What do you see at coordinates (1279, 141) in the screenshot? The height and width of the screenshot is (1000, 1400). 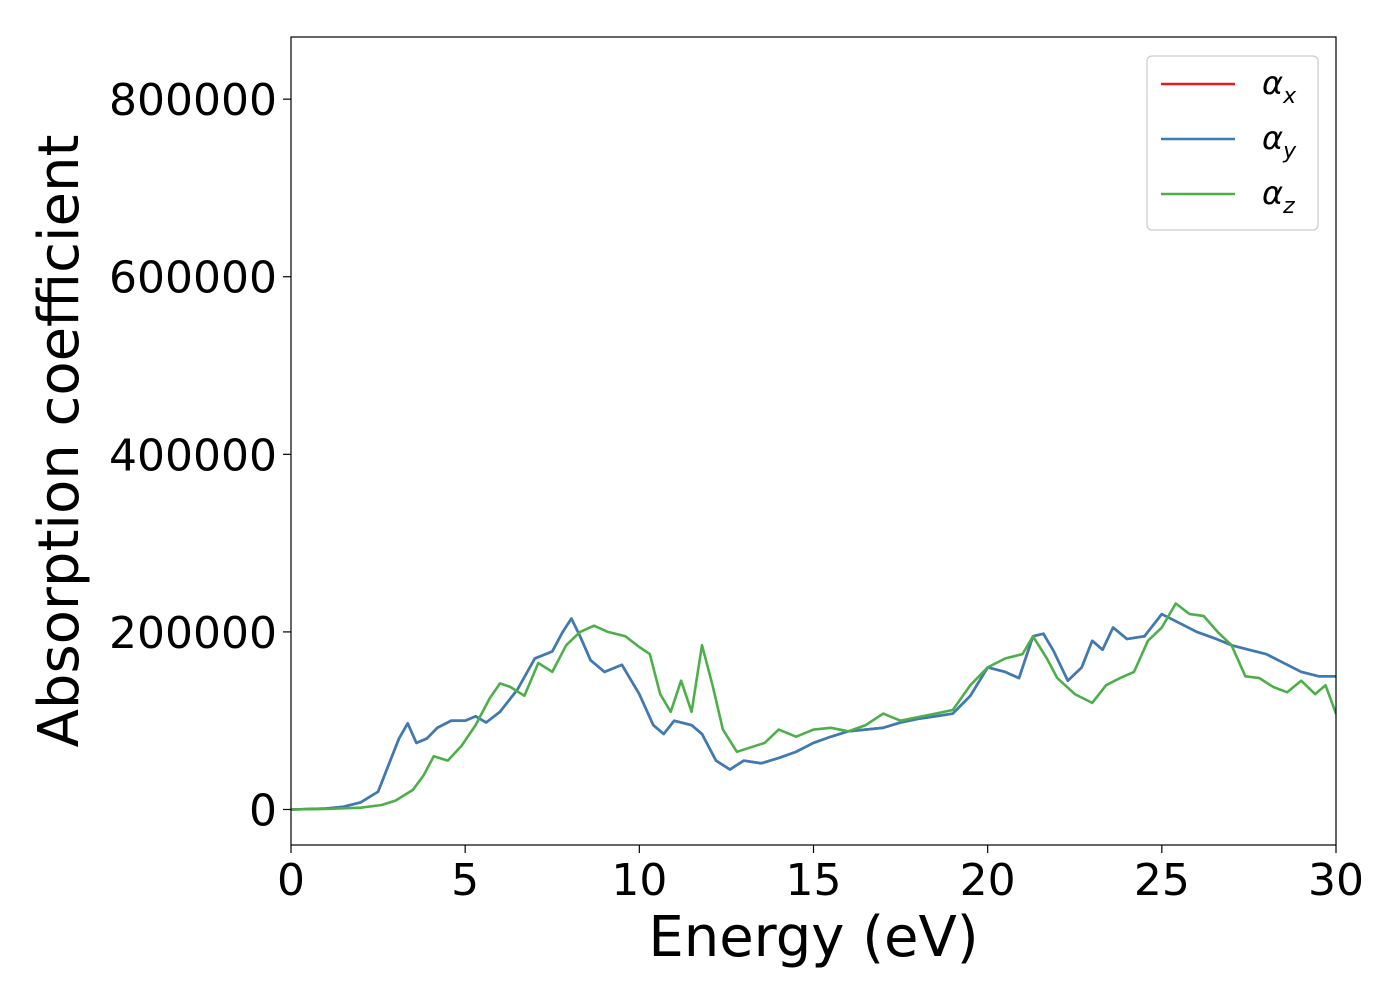 I see `legend-label: αy` at bounding box center [1279, 141].